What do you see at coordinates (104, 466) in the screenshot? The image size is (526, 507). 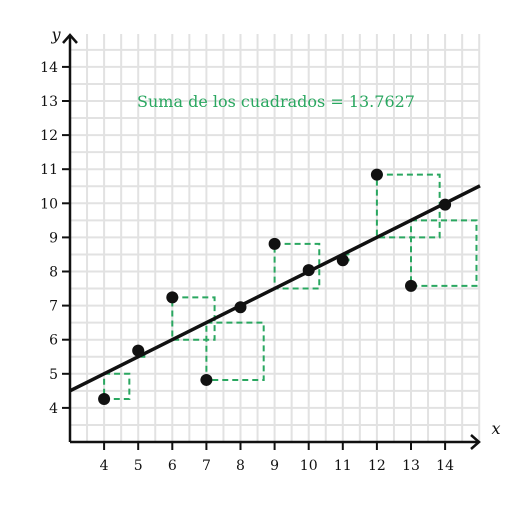 I see `x-tick-label: 4` at bounding box center [104, 466].